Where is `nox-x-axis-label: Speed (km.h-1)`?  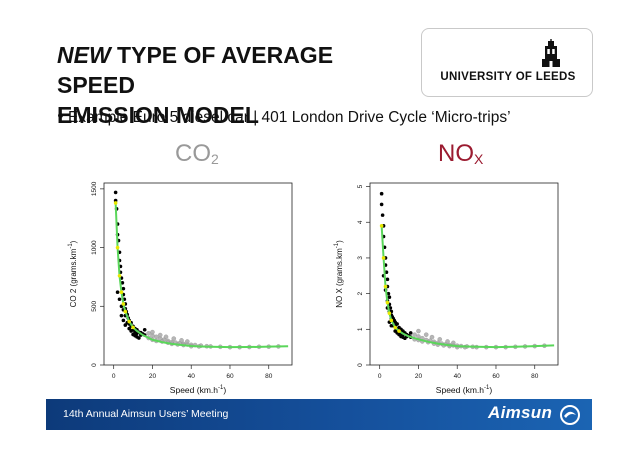
nox-x-axis-label: Speed (km.h-1) is located at coordinates (464, 390).